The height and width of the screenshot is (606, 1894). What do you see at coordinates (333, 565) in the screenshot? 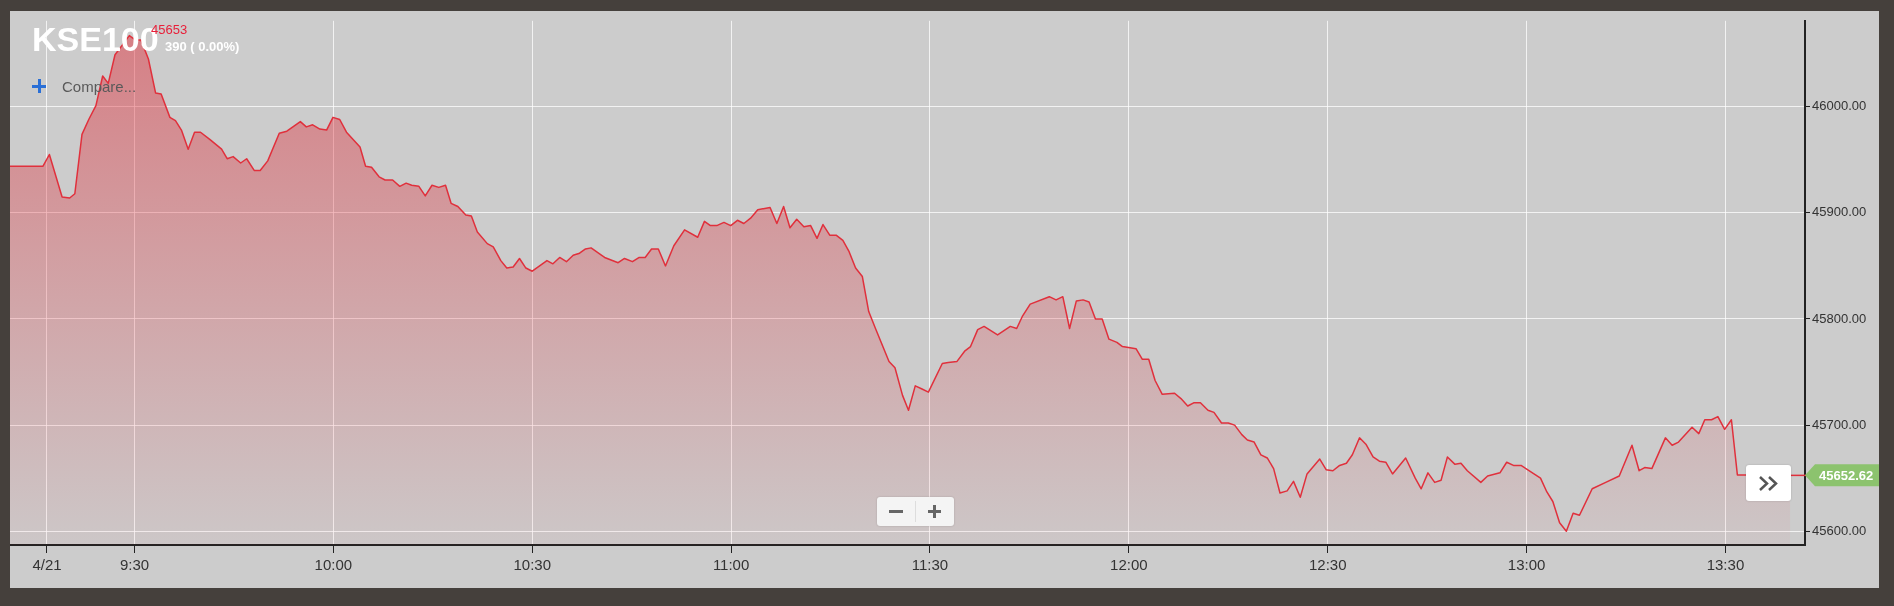
I see `x-tick-label: 10:00` at bounding box center [333, 565].